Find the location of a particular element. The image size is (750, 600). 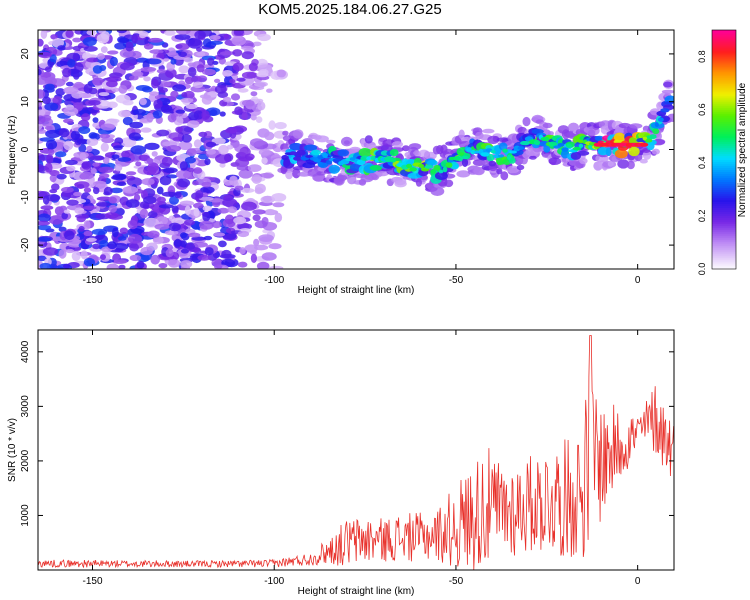

y-tick-label: 2000 is located at coordinates (25, 460).